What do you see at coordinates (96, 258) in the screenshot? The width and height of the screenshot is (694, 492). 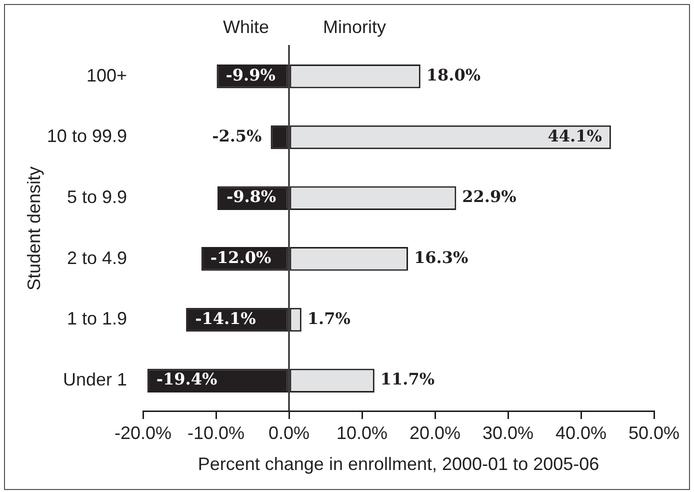 I see `y-tick-label: 2 to 4.9` at bounding box center [96, 258].